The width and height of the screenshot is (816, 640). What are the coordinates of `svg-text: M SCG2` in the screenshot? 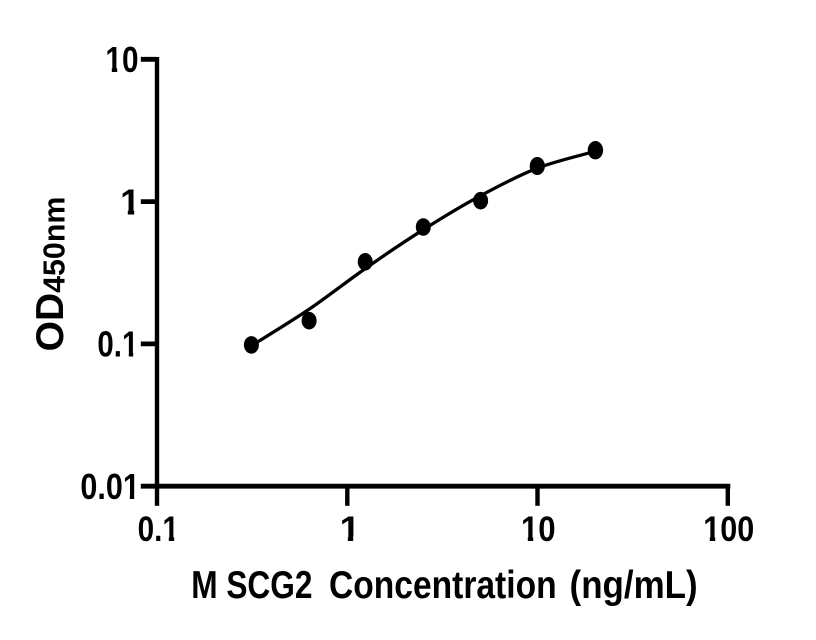 It's located at (251, 585).